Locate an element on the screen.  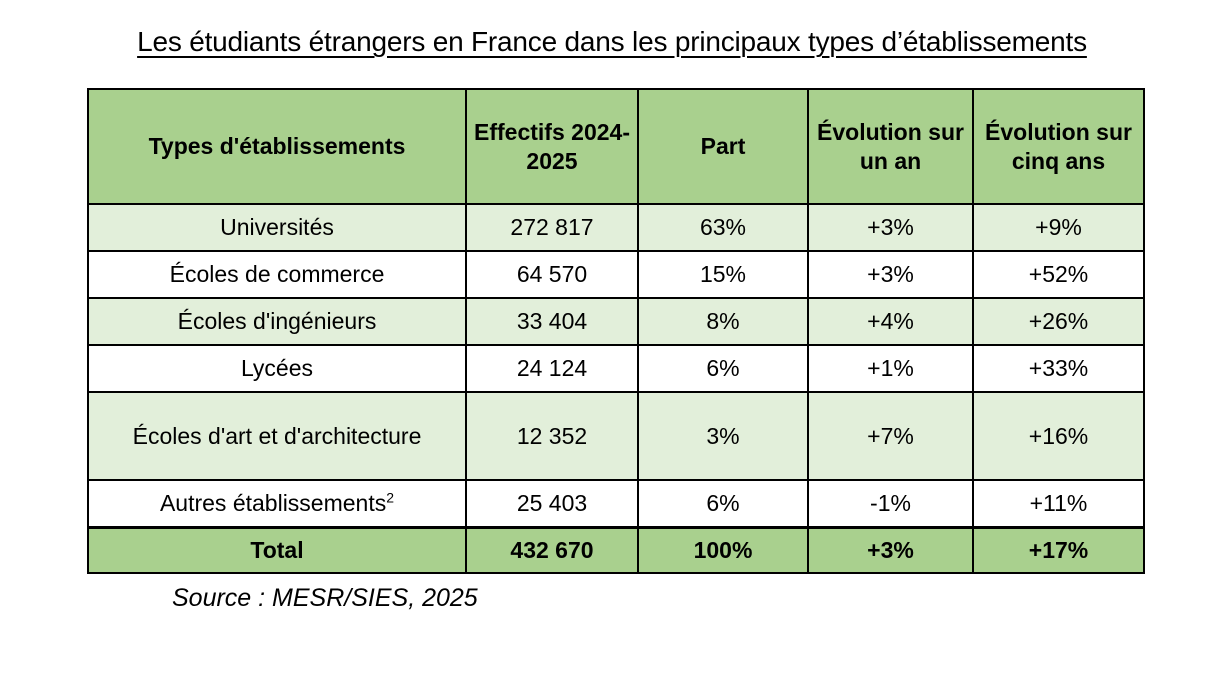
cell-part: 63% is located at coordinates (723, 227).